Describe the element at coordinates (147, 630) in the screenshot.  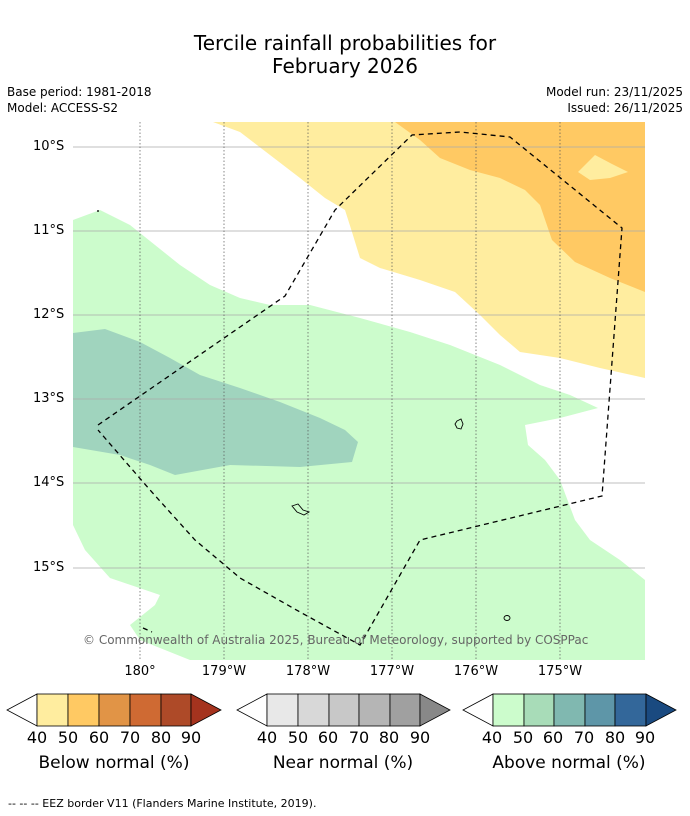
I see `eez-border-fragment-south` at that location.